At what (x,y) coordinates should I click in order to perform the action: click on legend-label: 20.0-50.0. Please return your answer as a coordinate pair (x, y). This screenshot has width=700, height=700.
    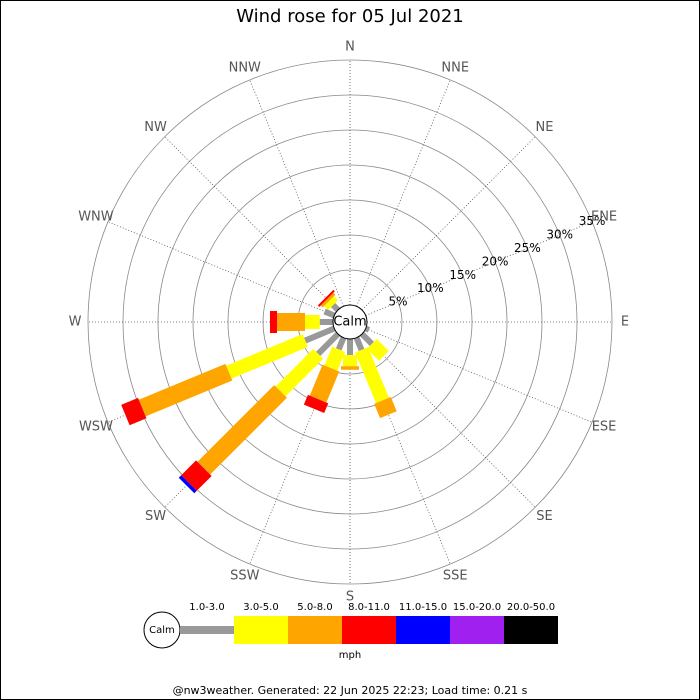
    Looking at the image, I should click on (531, 607).